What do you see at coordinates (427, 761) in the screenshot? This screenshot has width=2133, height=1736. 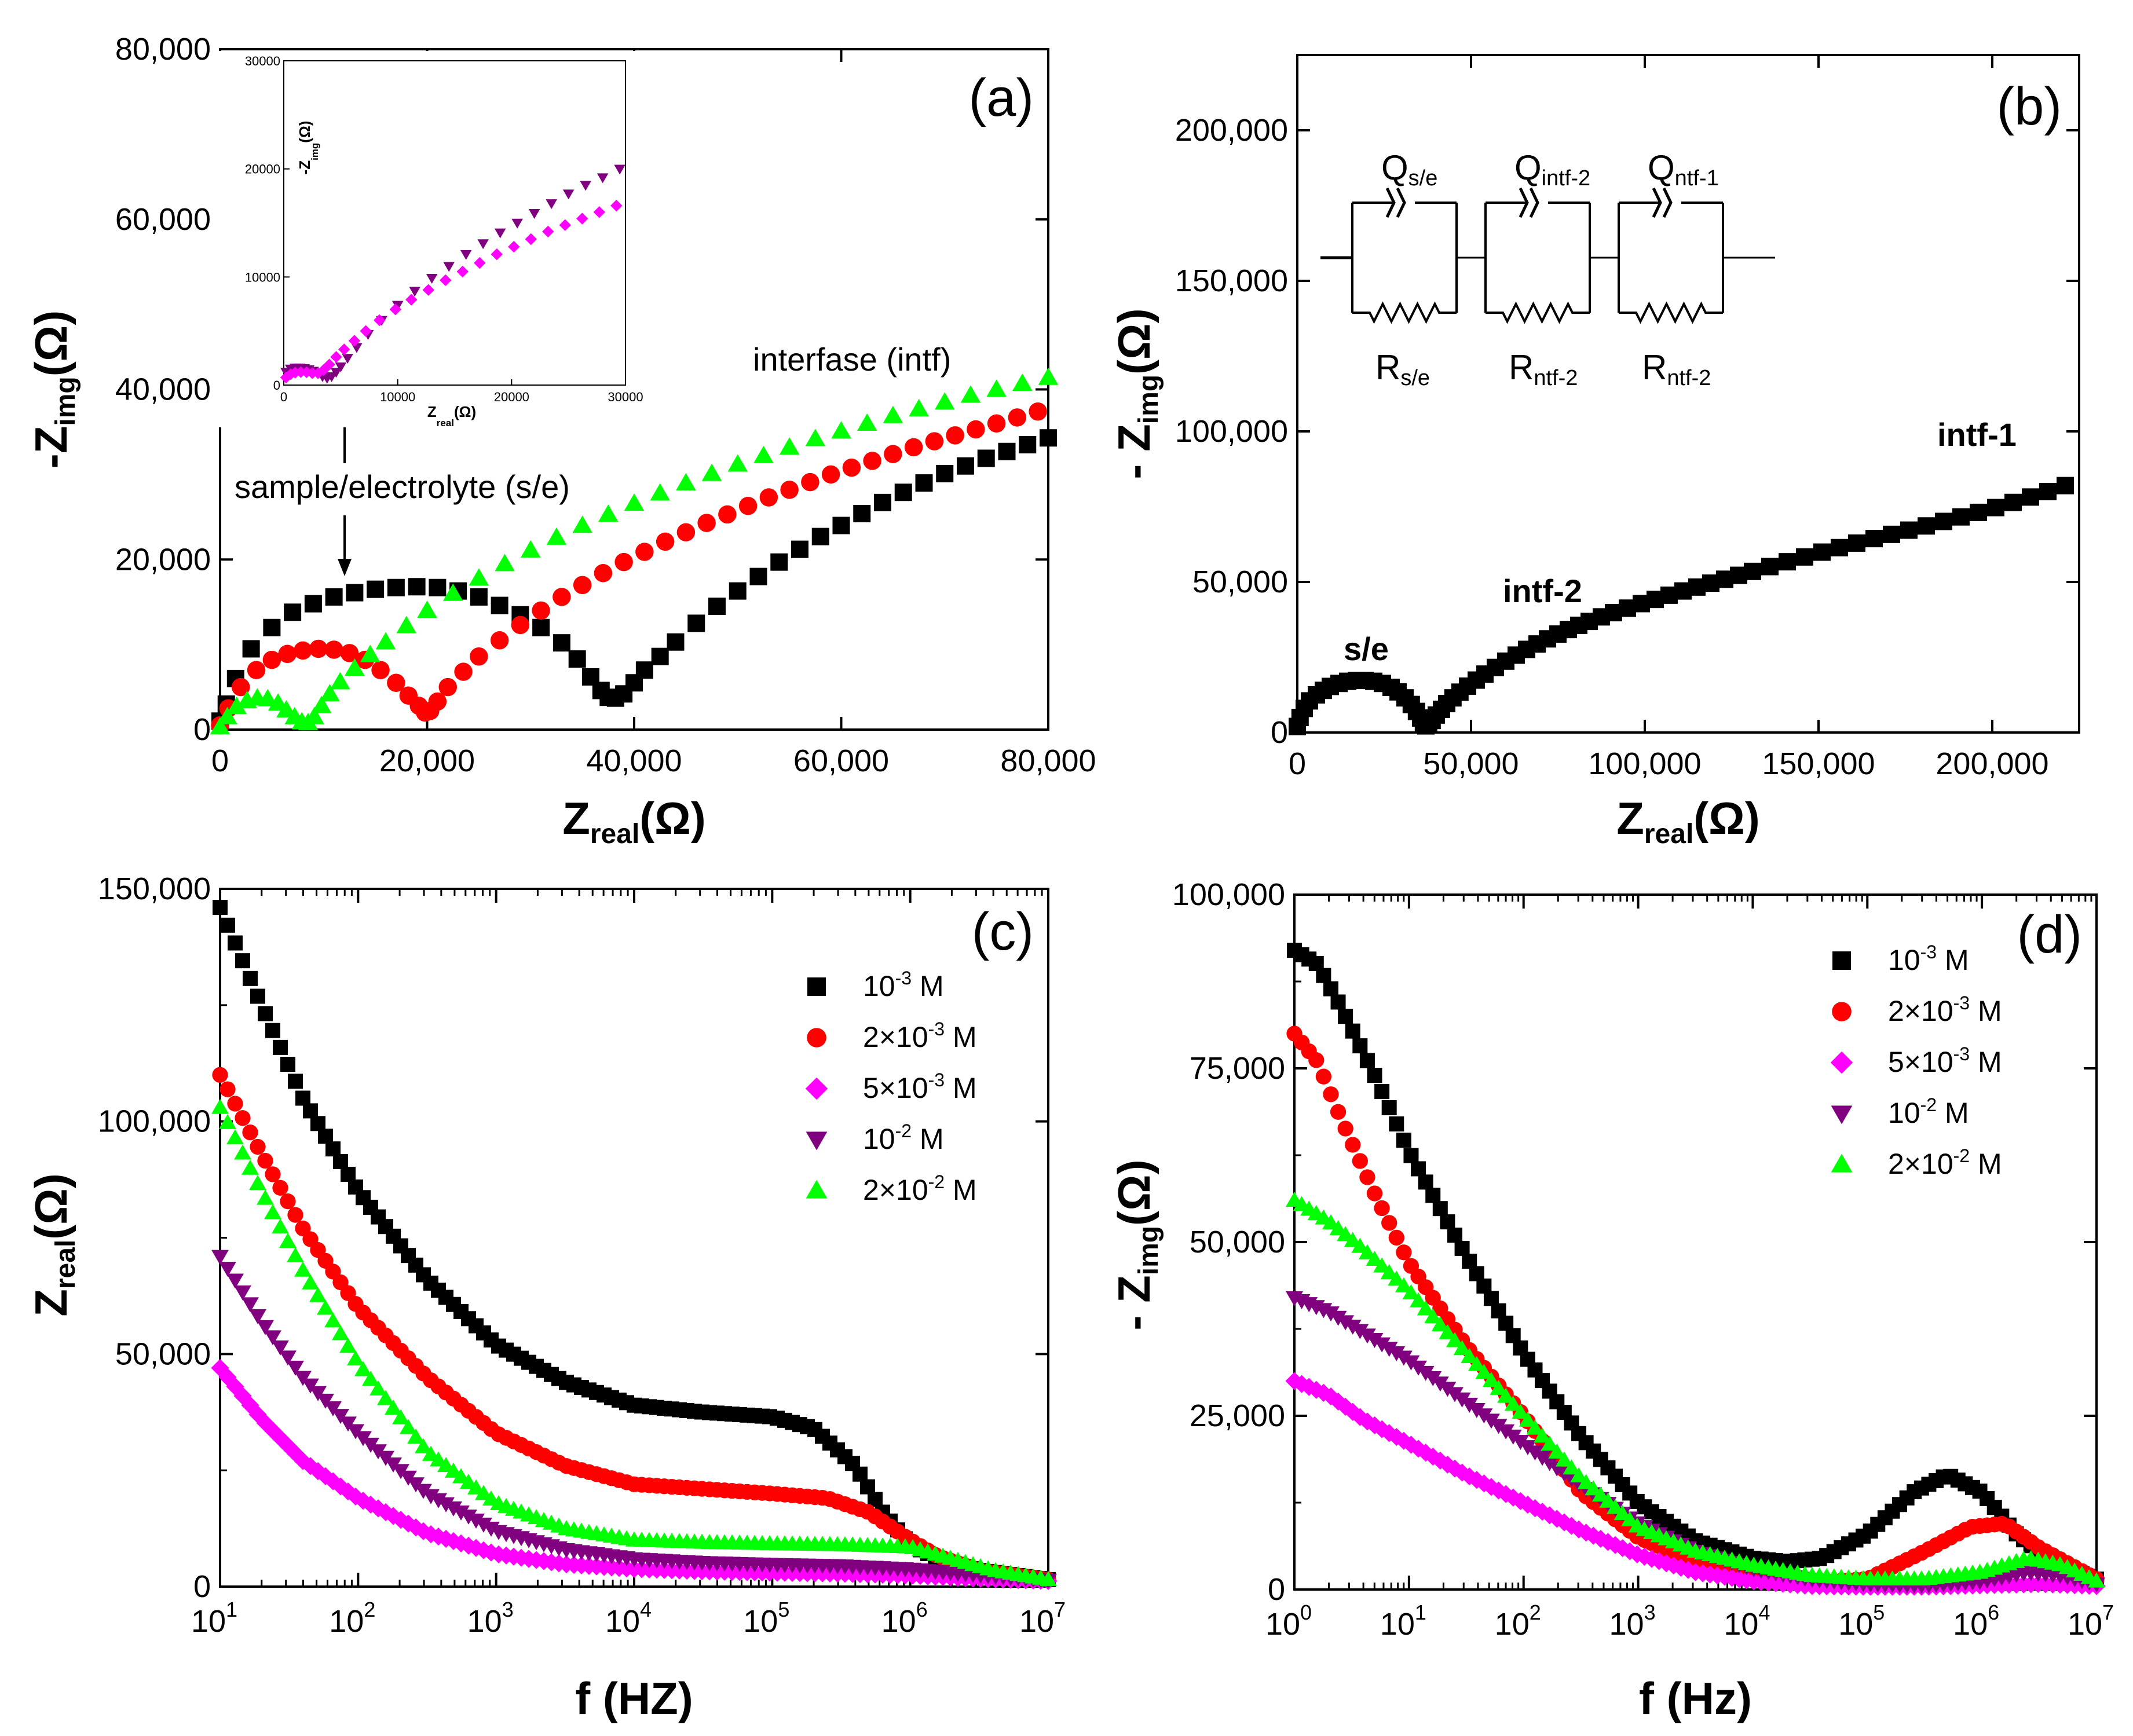 I see `x-tick-label: 20,000` at bounding box center [427, 761].